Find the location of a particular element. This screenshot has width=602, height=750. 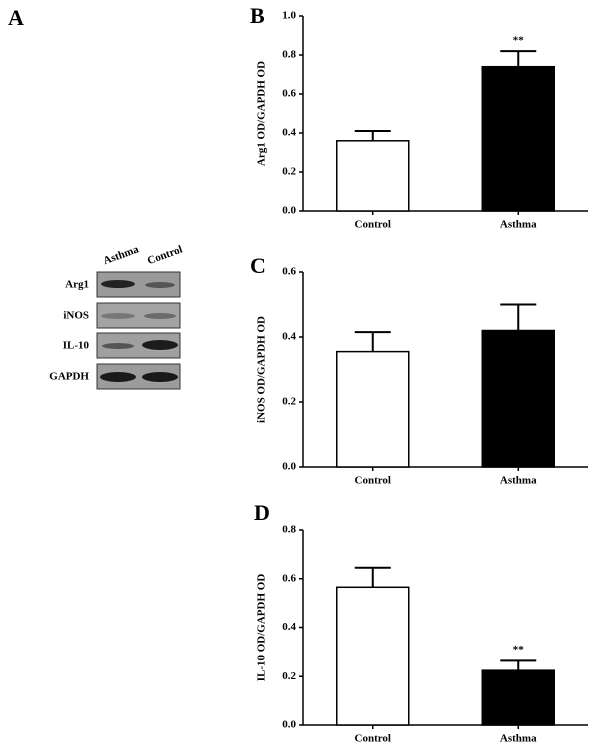

row-label: iNOS is located at coordinates (76, 316).